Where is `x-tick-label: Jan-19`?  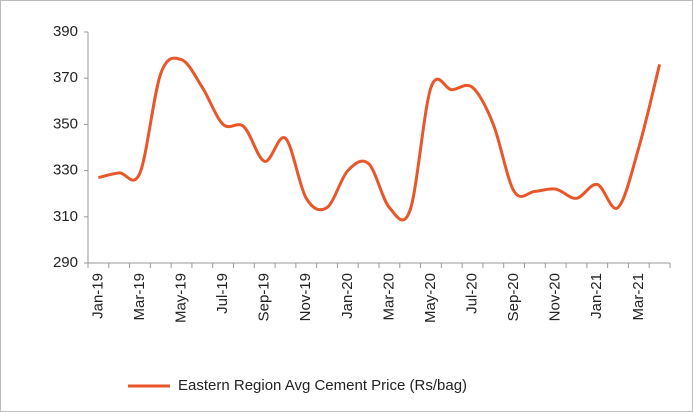
x-tick-label: Jan-19 is located at coordinates (97, 296).